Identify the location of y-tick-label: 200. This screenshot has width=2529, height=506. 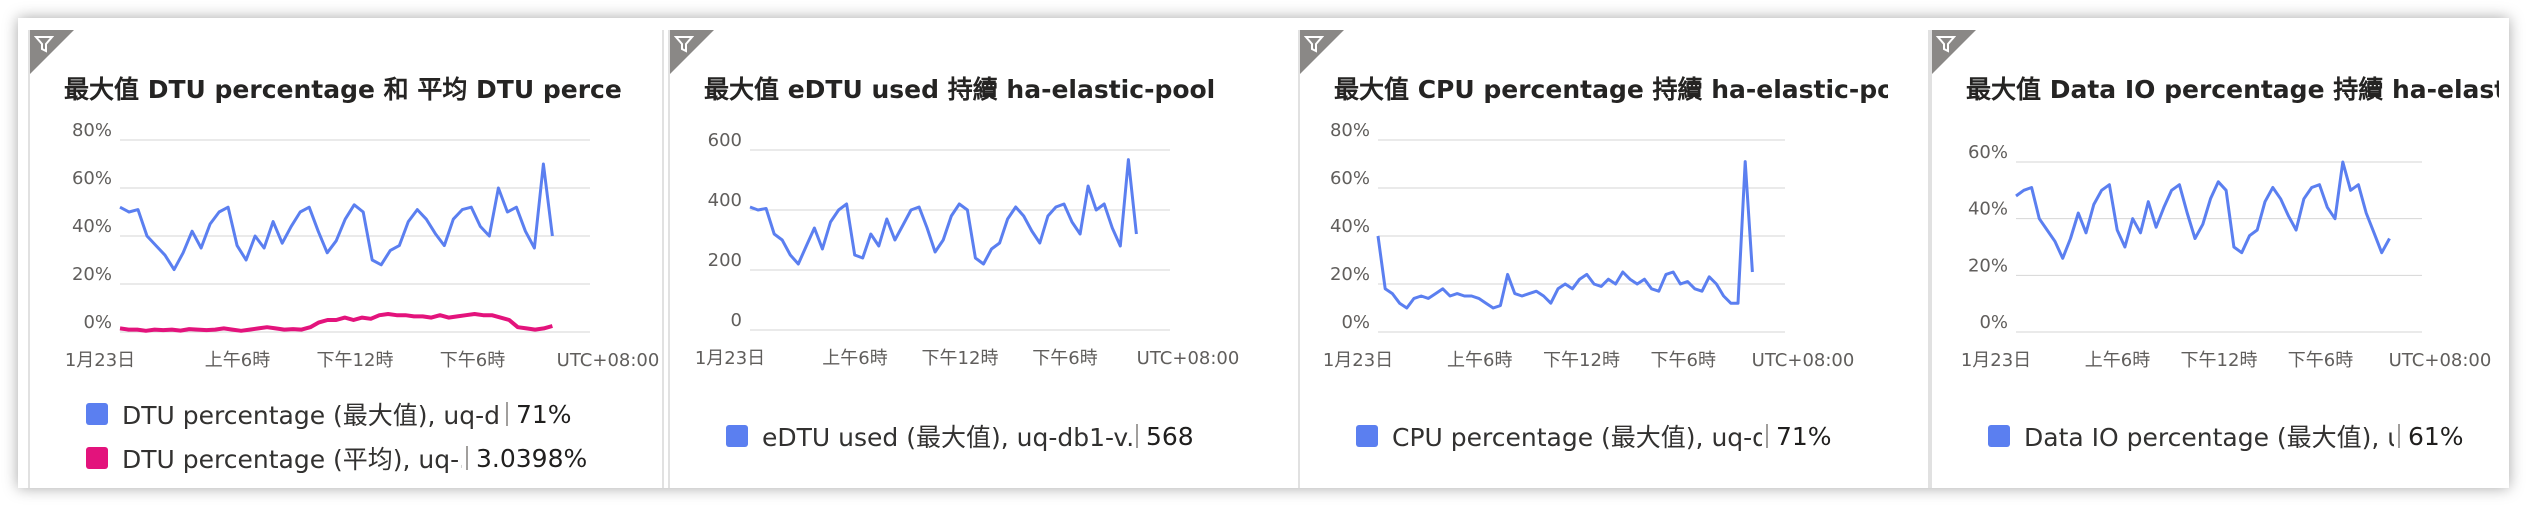
(725, 260).